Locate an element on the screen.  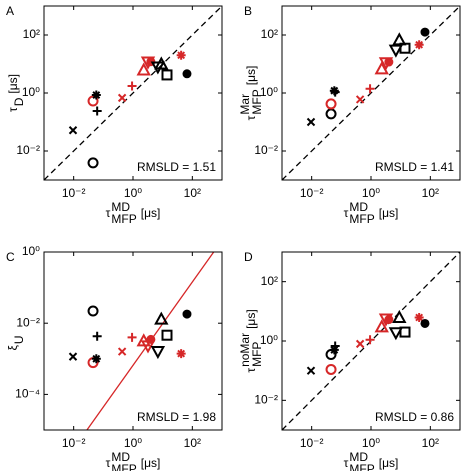
annotation: RMSLD = 0.86 is located at coordinates (414, 417).